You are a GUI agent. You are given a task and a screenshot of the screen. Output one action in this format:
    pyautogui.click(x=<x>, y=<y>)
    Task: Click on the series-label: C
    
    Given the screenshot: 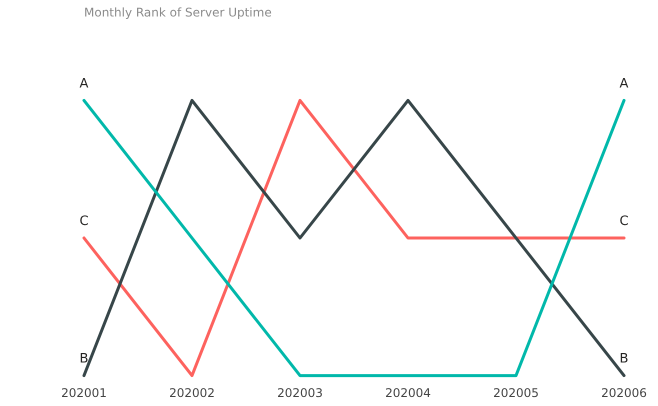 What is the action you would take?
    pyautogui.click(x=624, y=221)
    